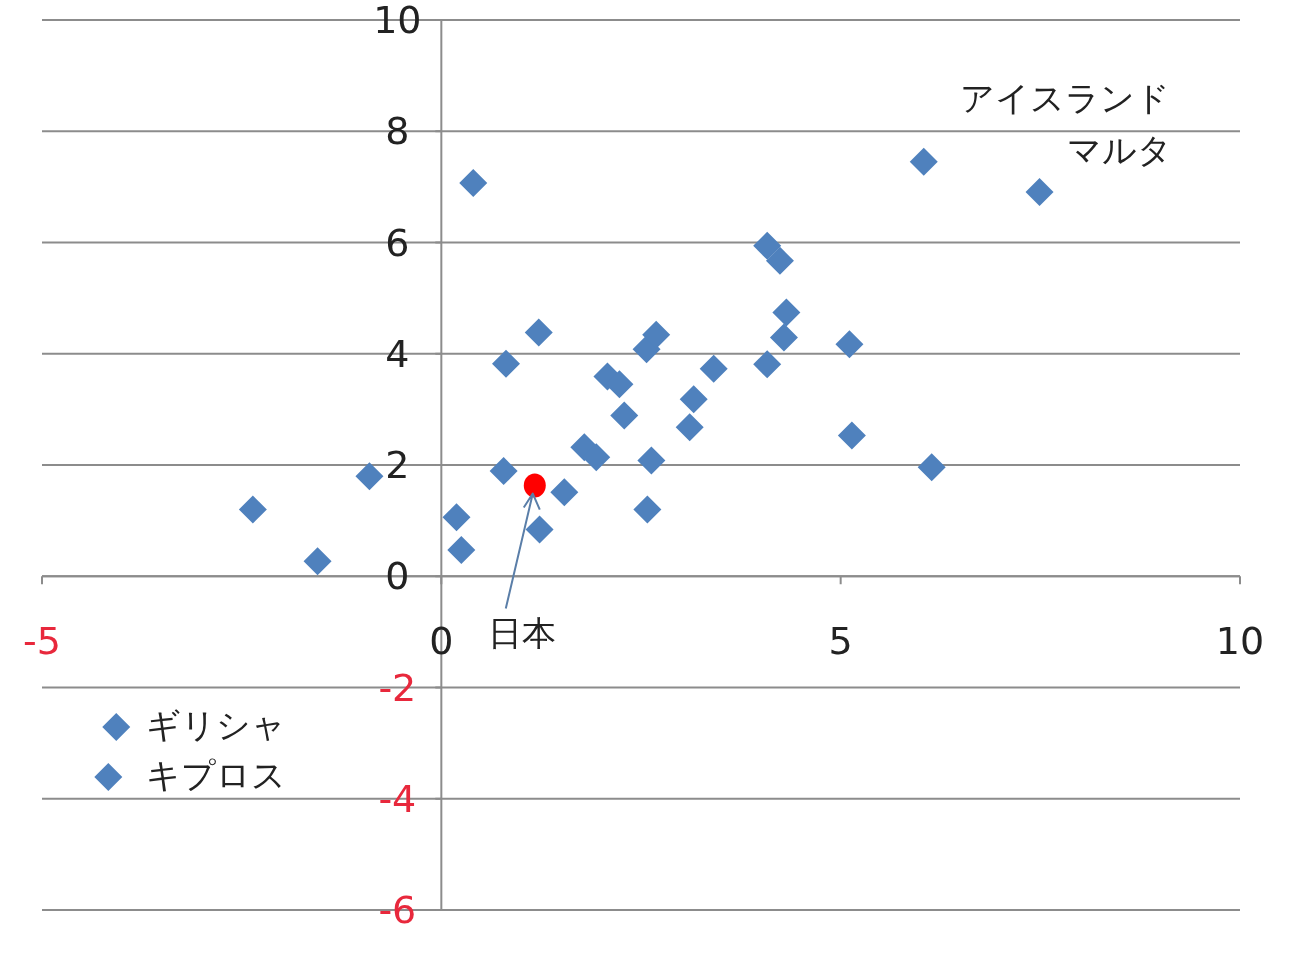 The image size is (1299, 976). Describe the element at coordinates (1064, 97) in the screenshot. I see `annotation: アイスランド` at that location.